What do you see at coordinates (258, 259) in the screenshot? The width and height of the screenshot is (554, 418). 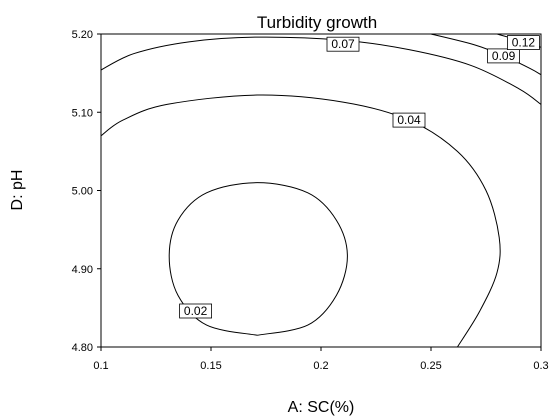 I see `contour-line-0.02` at bounding box center [258, 259].